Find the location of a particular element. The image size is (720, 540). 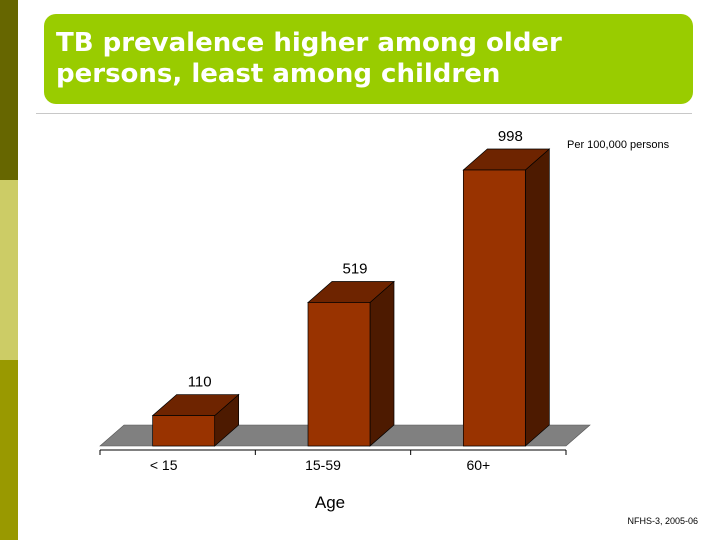

source-note: NFHS-3, 2005-06 is located at coordinates (662, 521).